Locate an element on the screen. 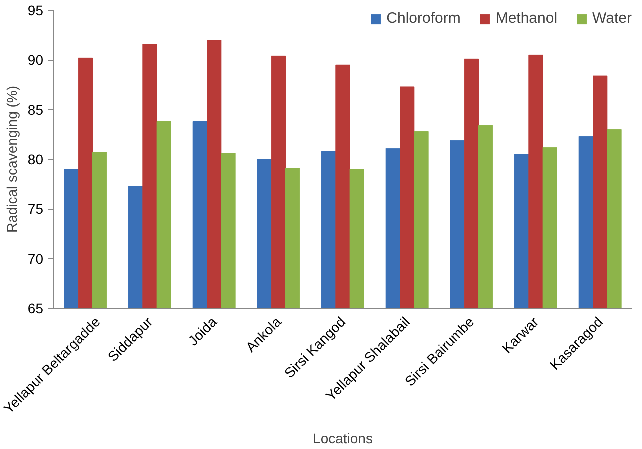 This screenshot has height=449, width=642. legend-label: Water is located at coordinates (612, 18).